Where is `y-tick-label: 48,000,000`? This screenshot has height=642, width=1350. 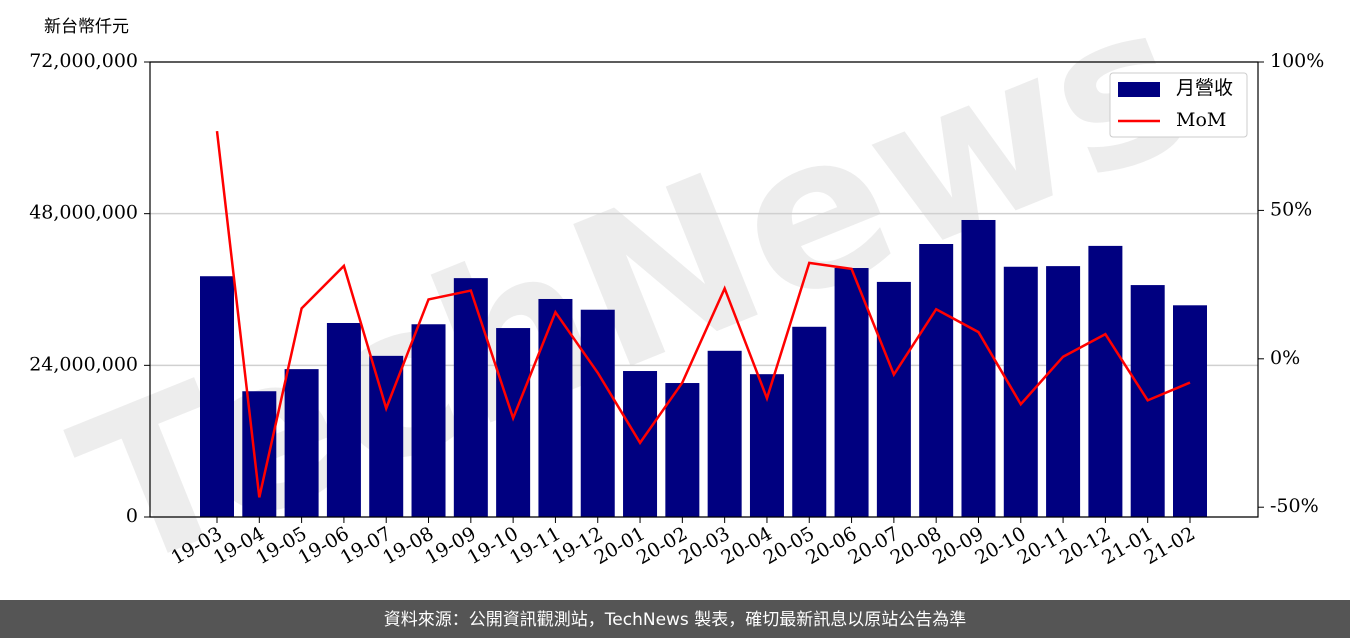 y-tick-label: 48,000,000 is located at coordinates (83, 213).